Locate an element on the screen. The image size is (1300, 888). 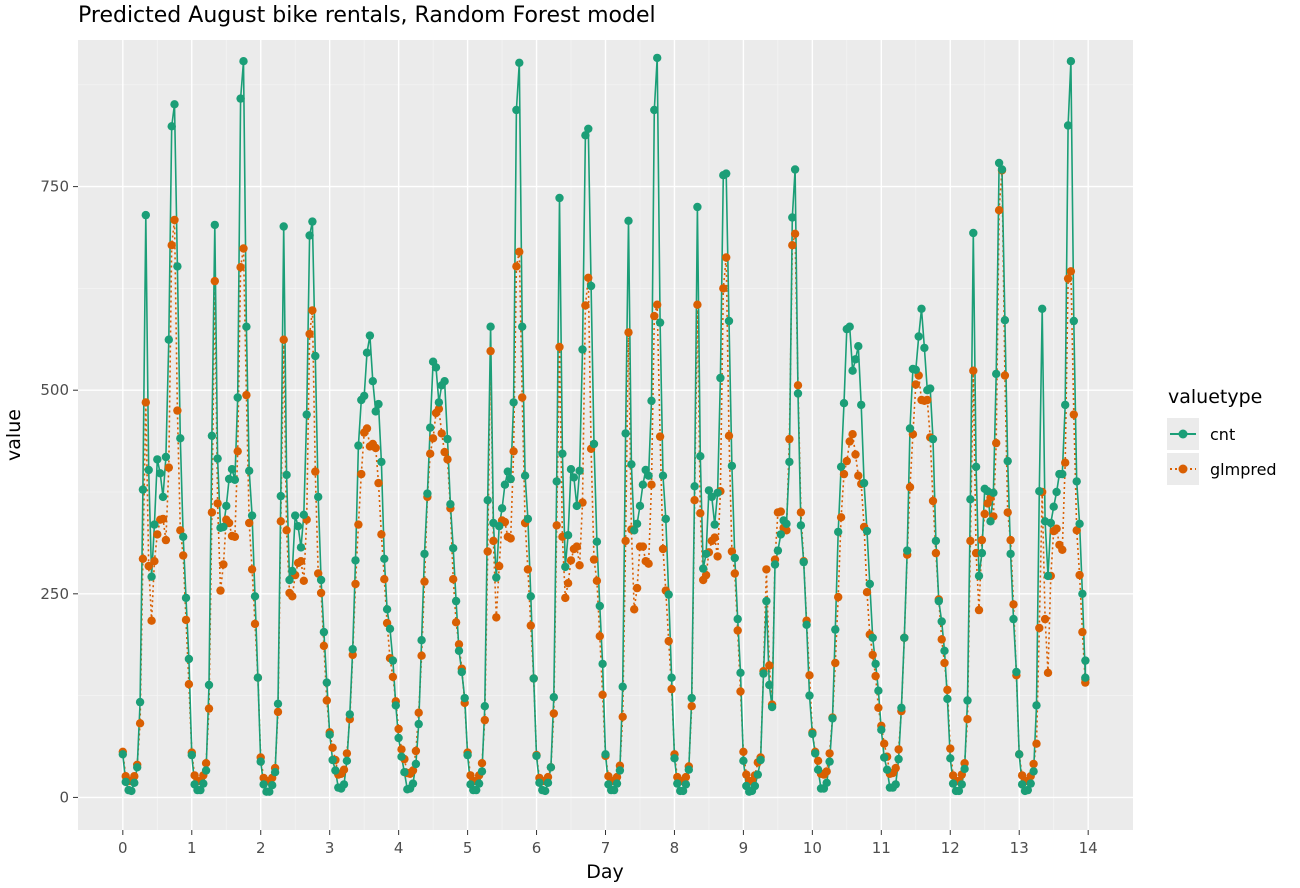
x-tick-label: 10 is located at coordinates (812, 848).